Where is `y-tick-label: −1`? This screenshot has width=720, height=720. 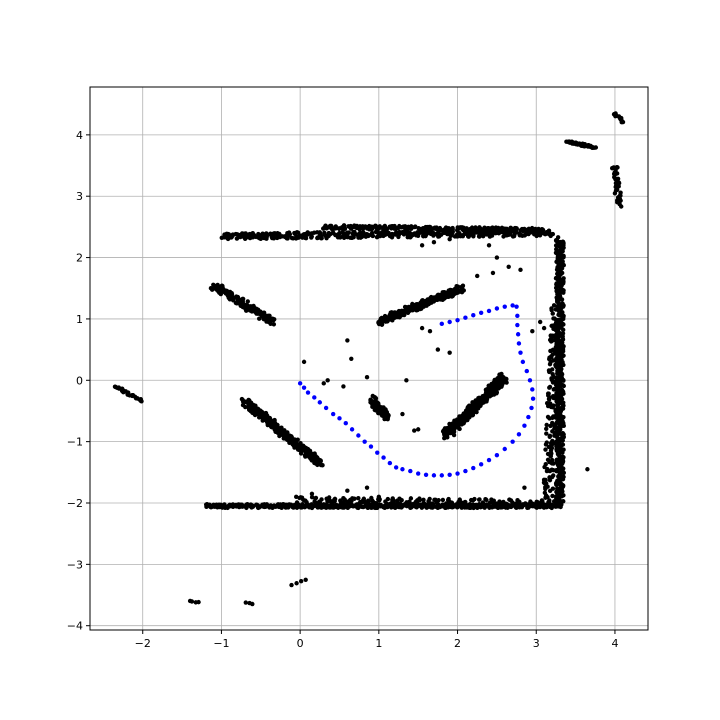 y-tick-label: −1 is located at coordinates (75, 442).